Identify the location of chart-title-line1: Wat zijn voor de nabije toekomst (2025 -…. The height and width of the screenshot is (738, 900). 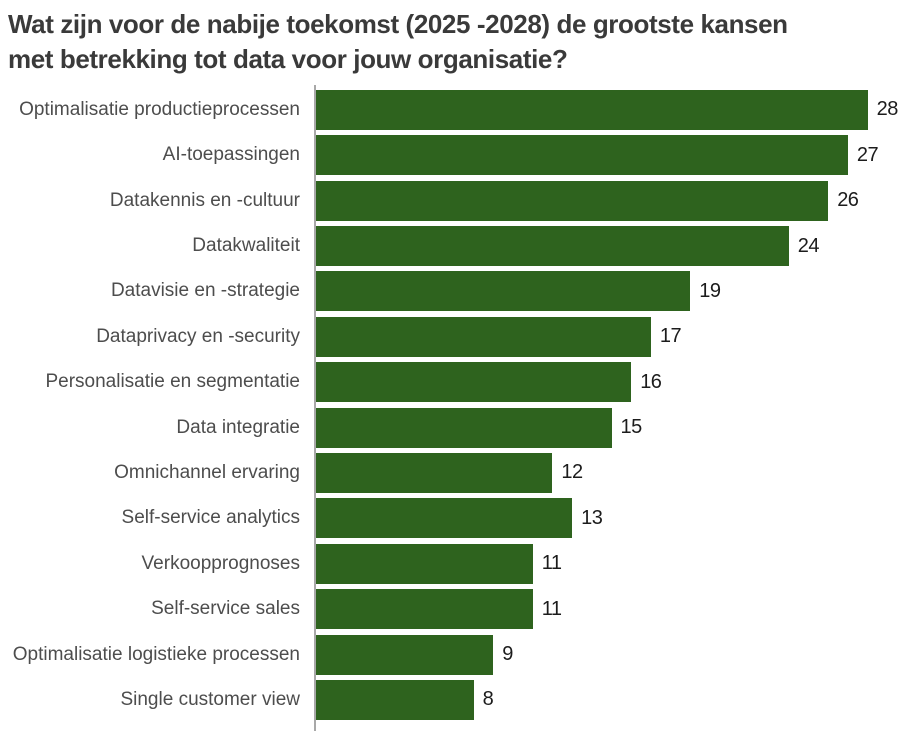
(398, 24).